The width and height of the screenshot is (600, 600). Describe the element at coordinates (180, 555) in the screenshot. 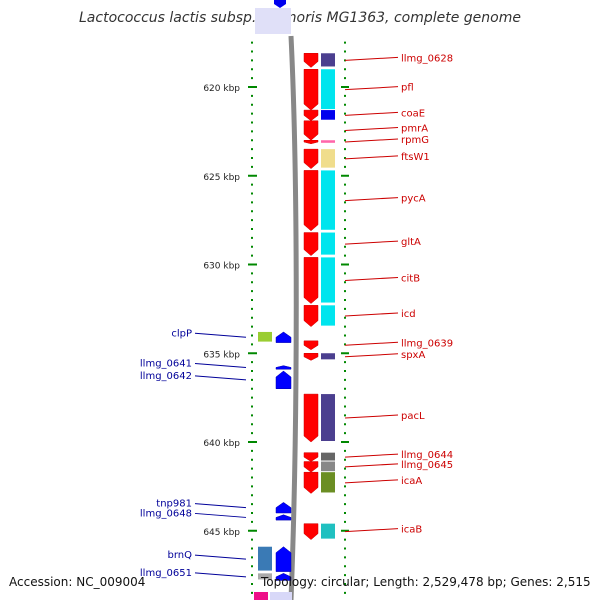

I see `gene-label-brnq: brnQ` at that location.